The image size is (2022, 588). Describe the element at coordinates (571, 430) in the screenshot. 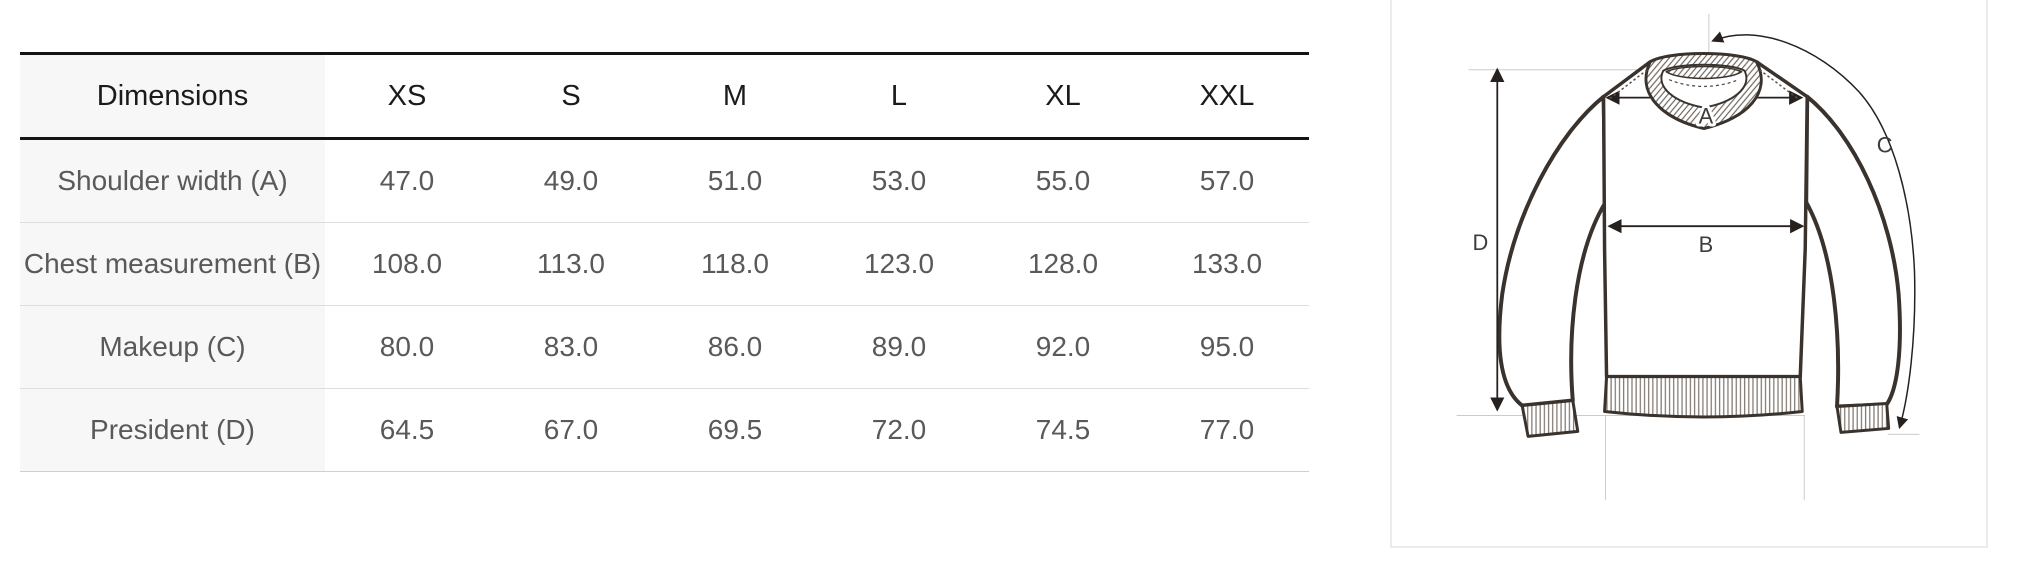

I see `size-value: 67.0` at that location.